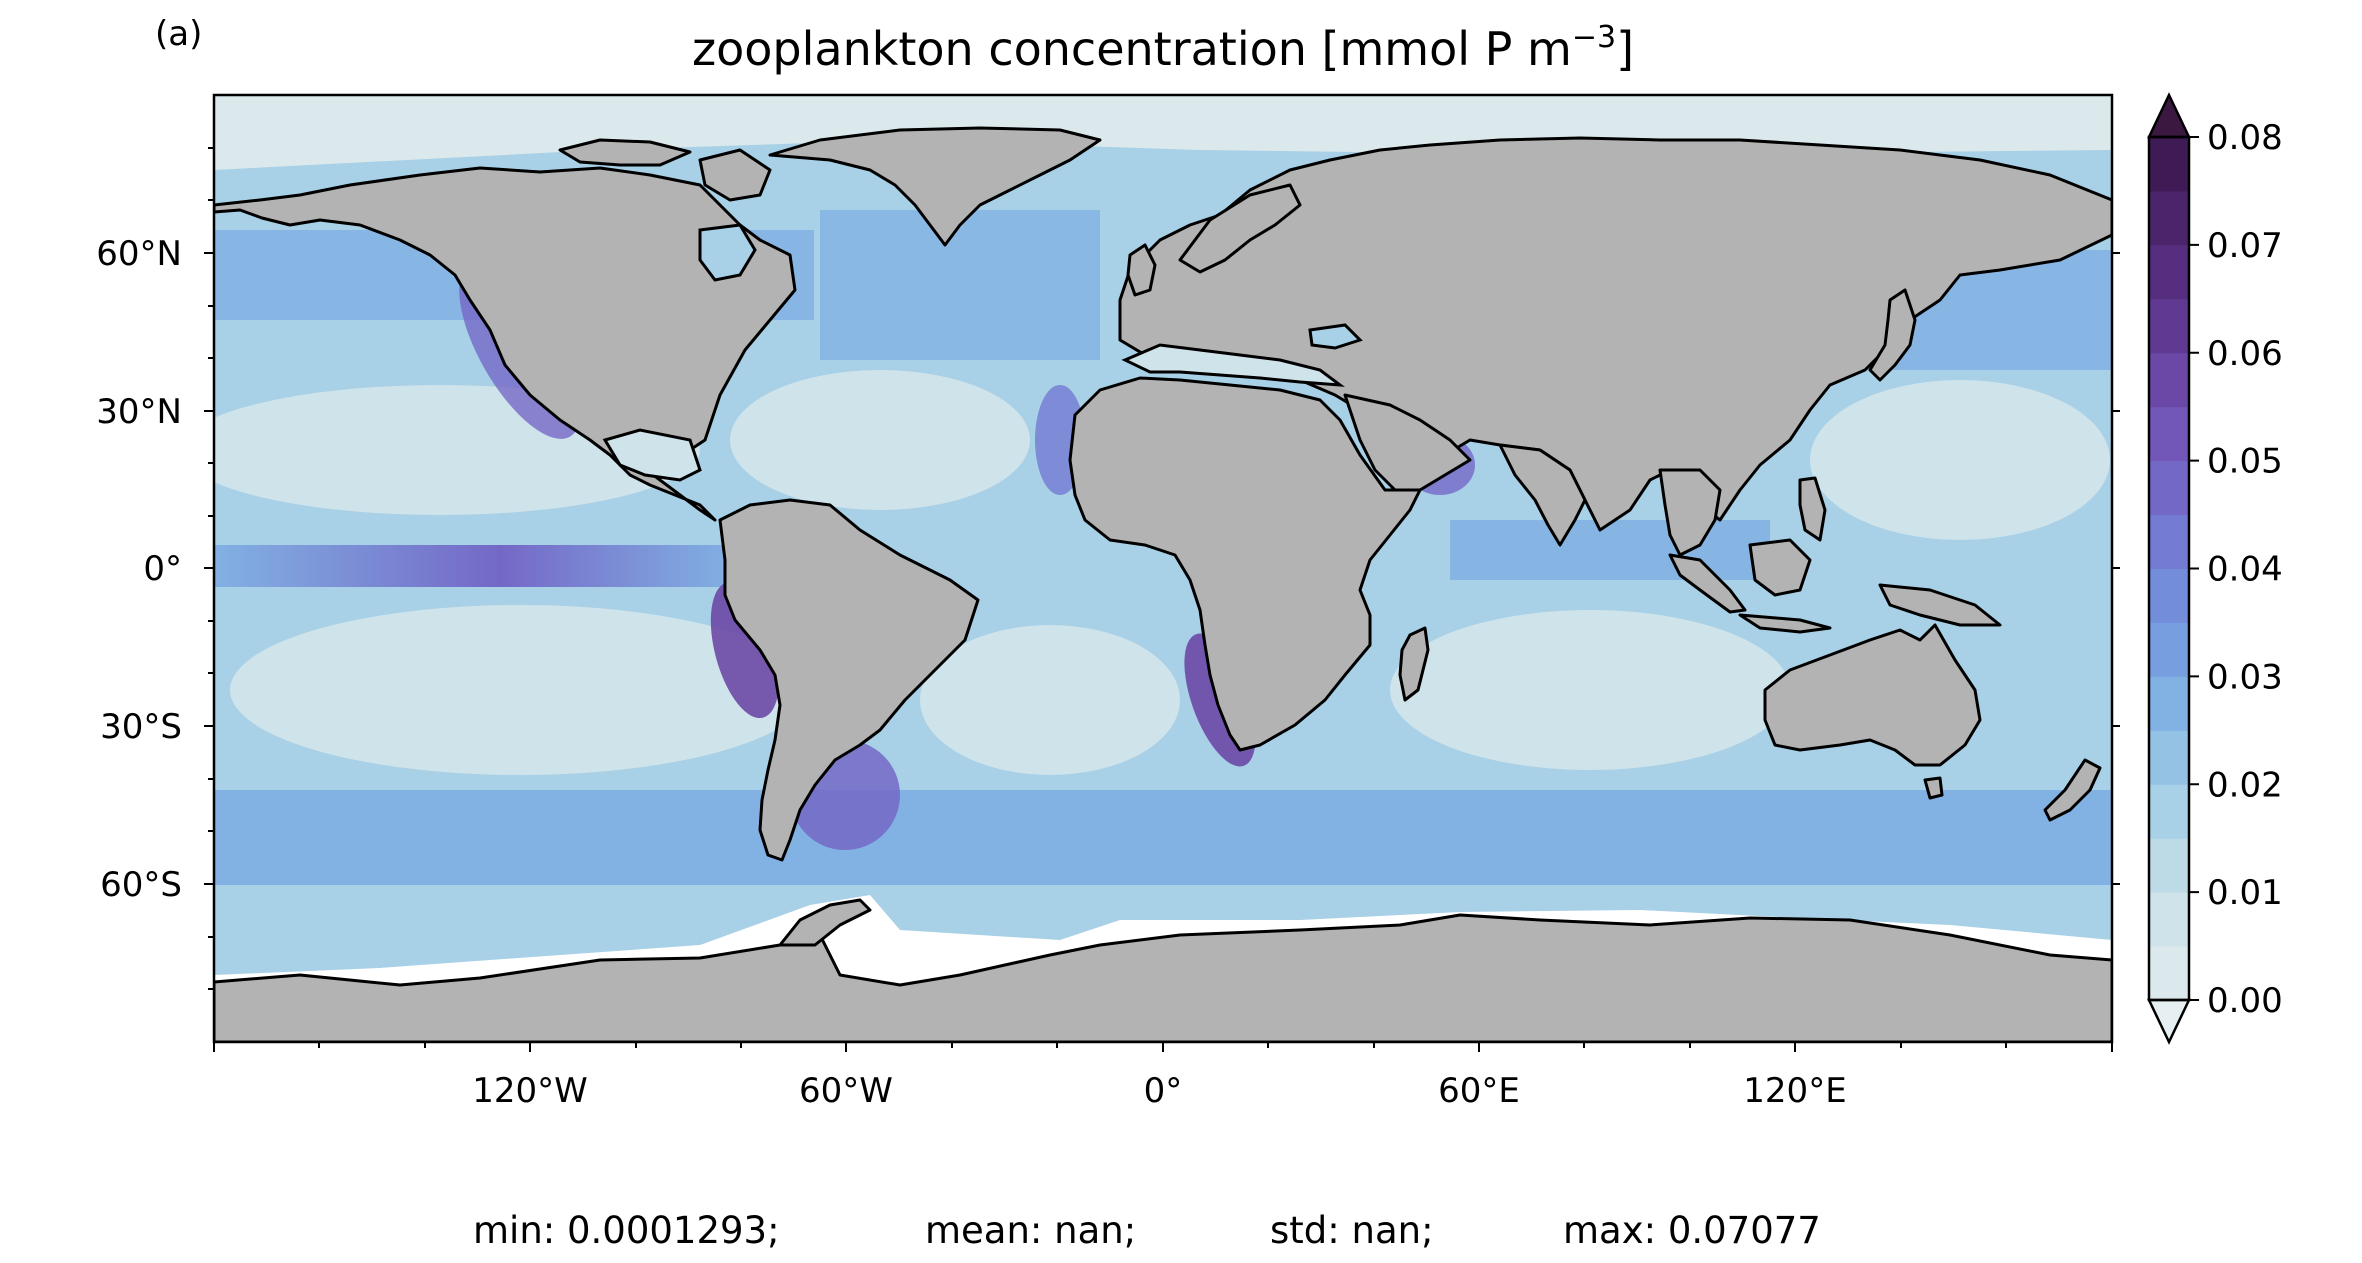  What do you see at coordinates (1590, 690) in the screenshot?
I see `gyre-indian` at bounding box center [1590, 690].